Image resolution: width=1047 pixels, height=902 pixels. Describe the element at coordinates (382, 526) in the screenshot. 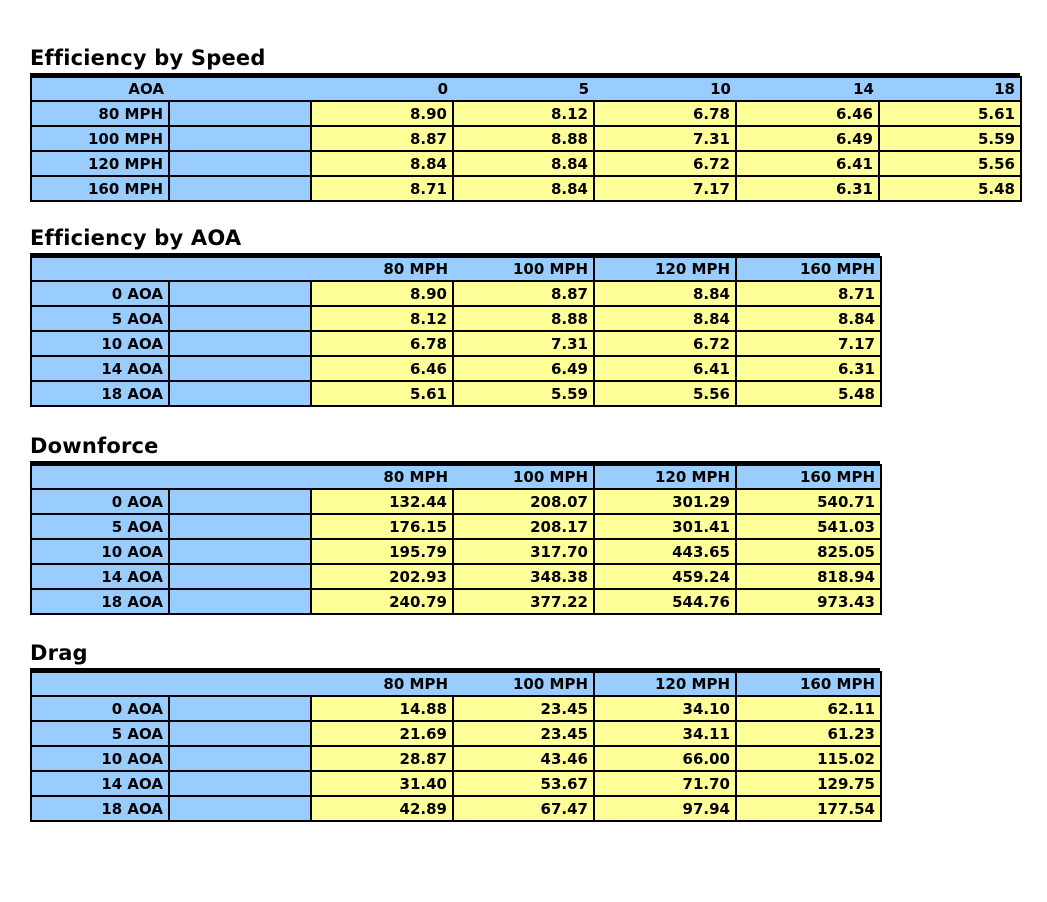

I see `cell-value: 176.15` at that location.